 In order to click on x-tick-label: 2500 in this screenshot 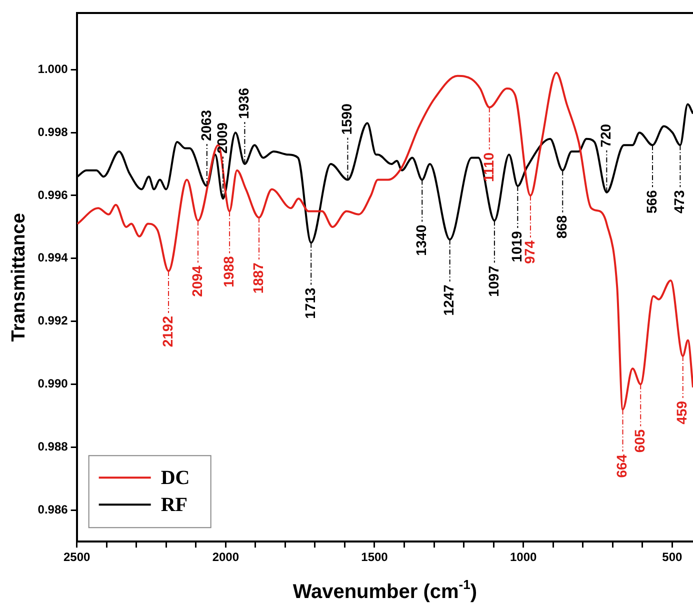, I will do `click(76, 557)`.